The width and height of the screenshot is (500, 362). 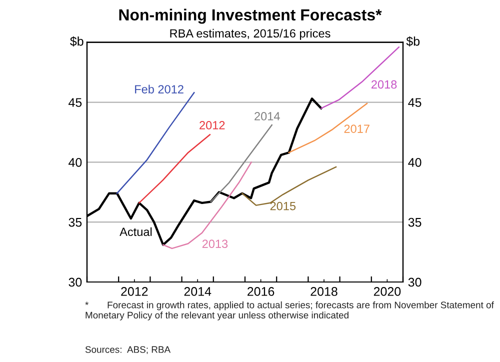 What do you see at coordinates (267, 116) in the screenshot?
I see `series-label: 2014` at bounding box center [267, 116].